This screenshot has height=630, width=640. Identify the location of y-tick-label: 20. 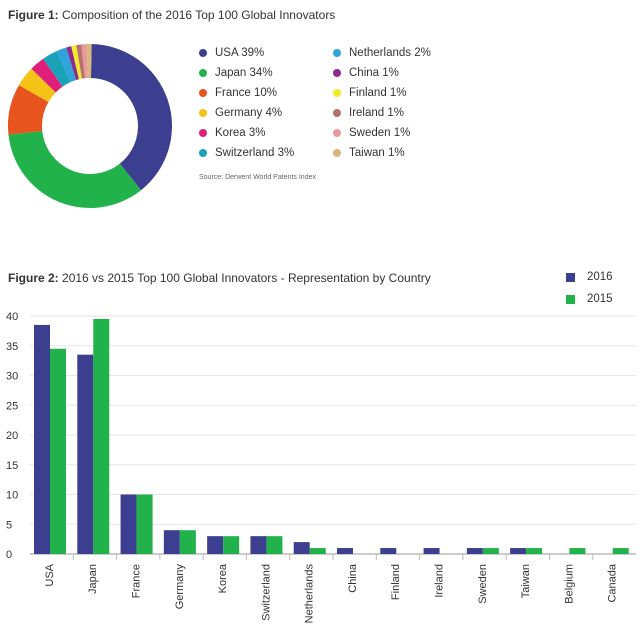
(12, 436).